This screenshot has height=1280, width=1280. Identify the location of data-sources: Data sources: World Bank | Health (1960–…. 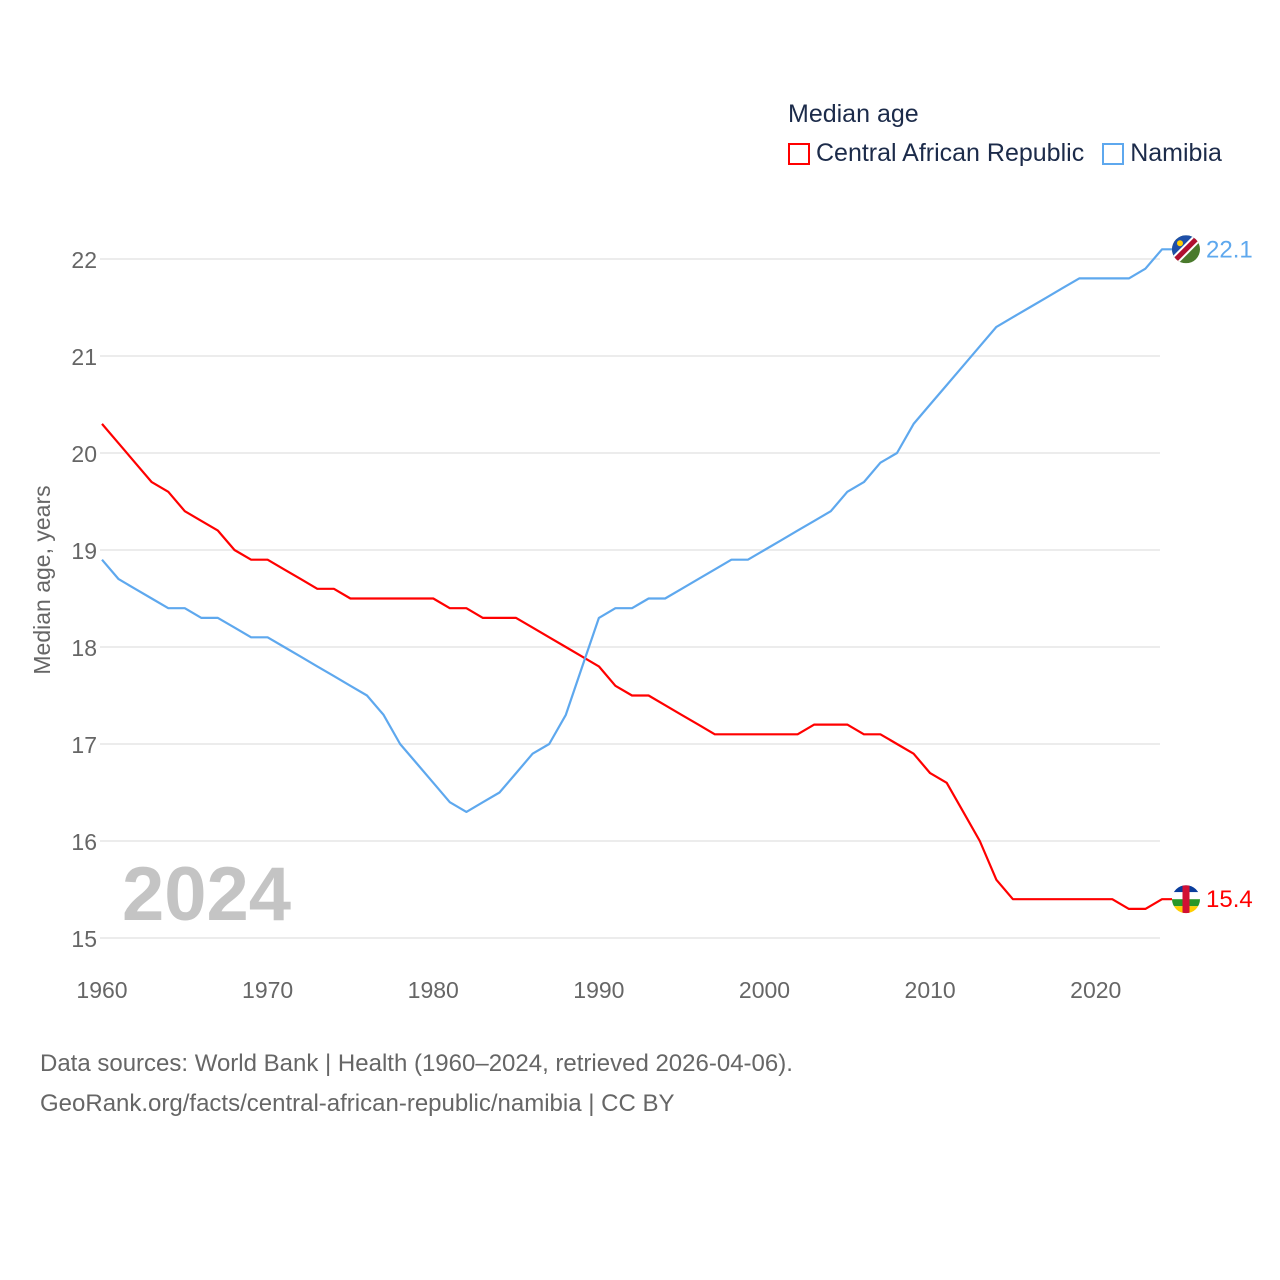
(416, 1063).